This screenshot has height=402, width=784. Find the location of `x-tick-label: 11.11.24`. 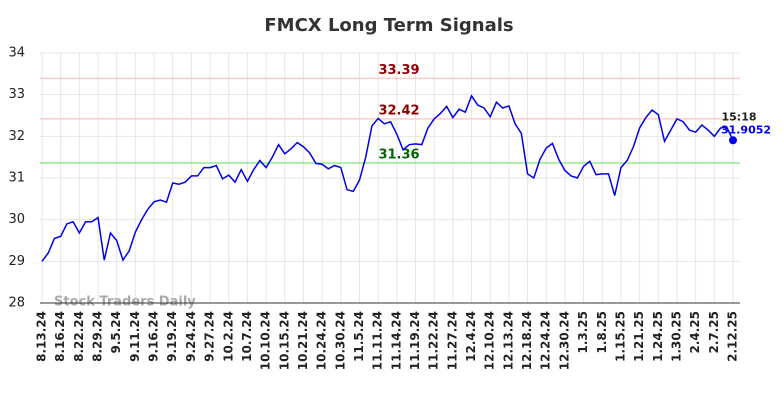

x-tick-label: 11.11.24 is located at coordinates (378, 340).